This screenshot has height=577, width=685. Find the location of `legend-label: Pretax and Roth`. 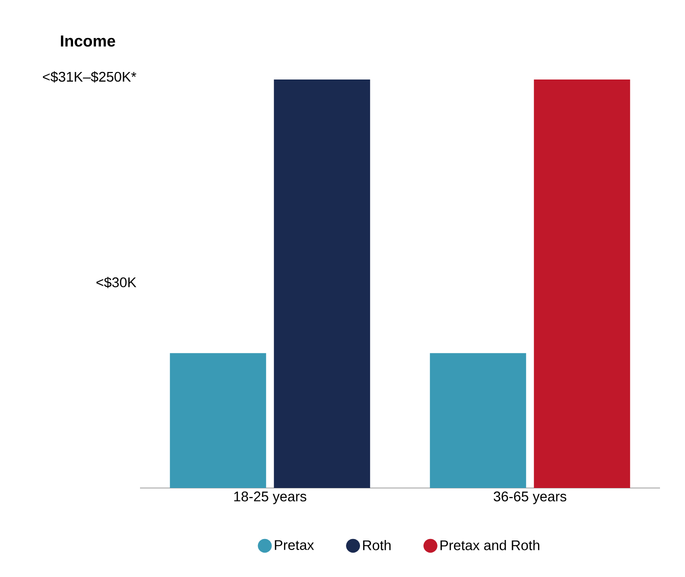

legend-label: Pretax and Roth is located at coordinates (490, 545).